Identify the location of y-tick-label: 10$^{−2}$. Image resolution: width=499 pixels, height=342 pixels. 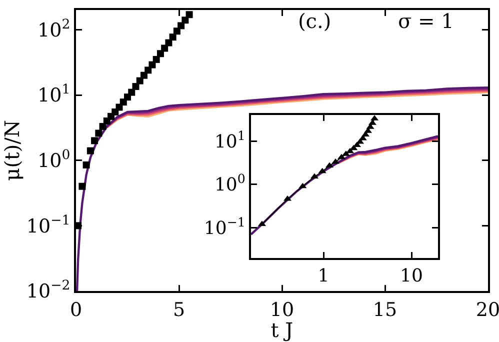
(48, 290).